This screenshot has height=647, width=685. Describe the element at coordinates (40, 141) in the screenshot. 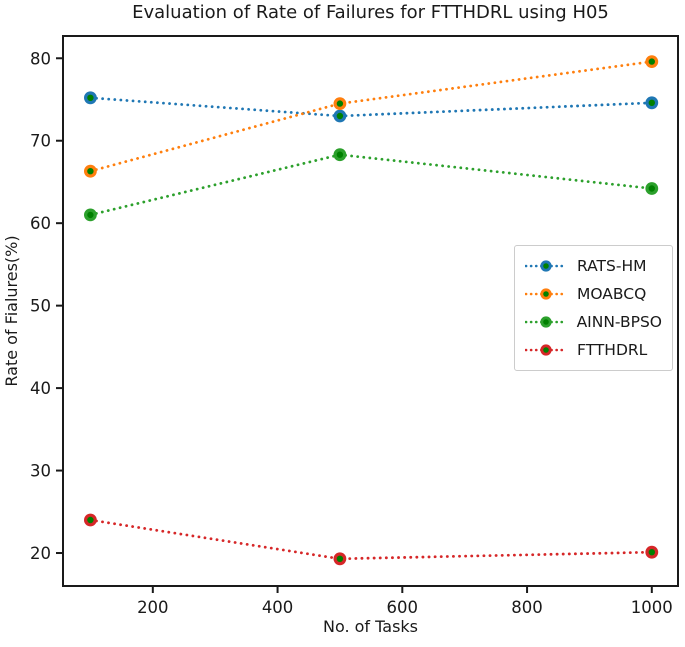

I see `y-tick-label: 70` at that location.